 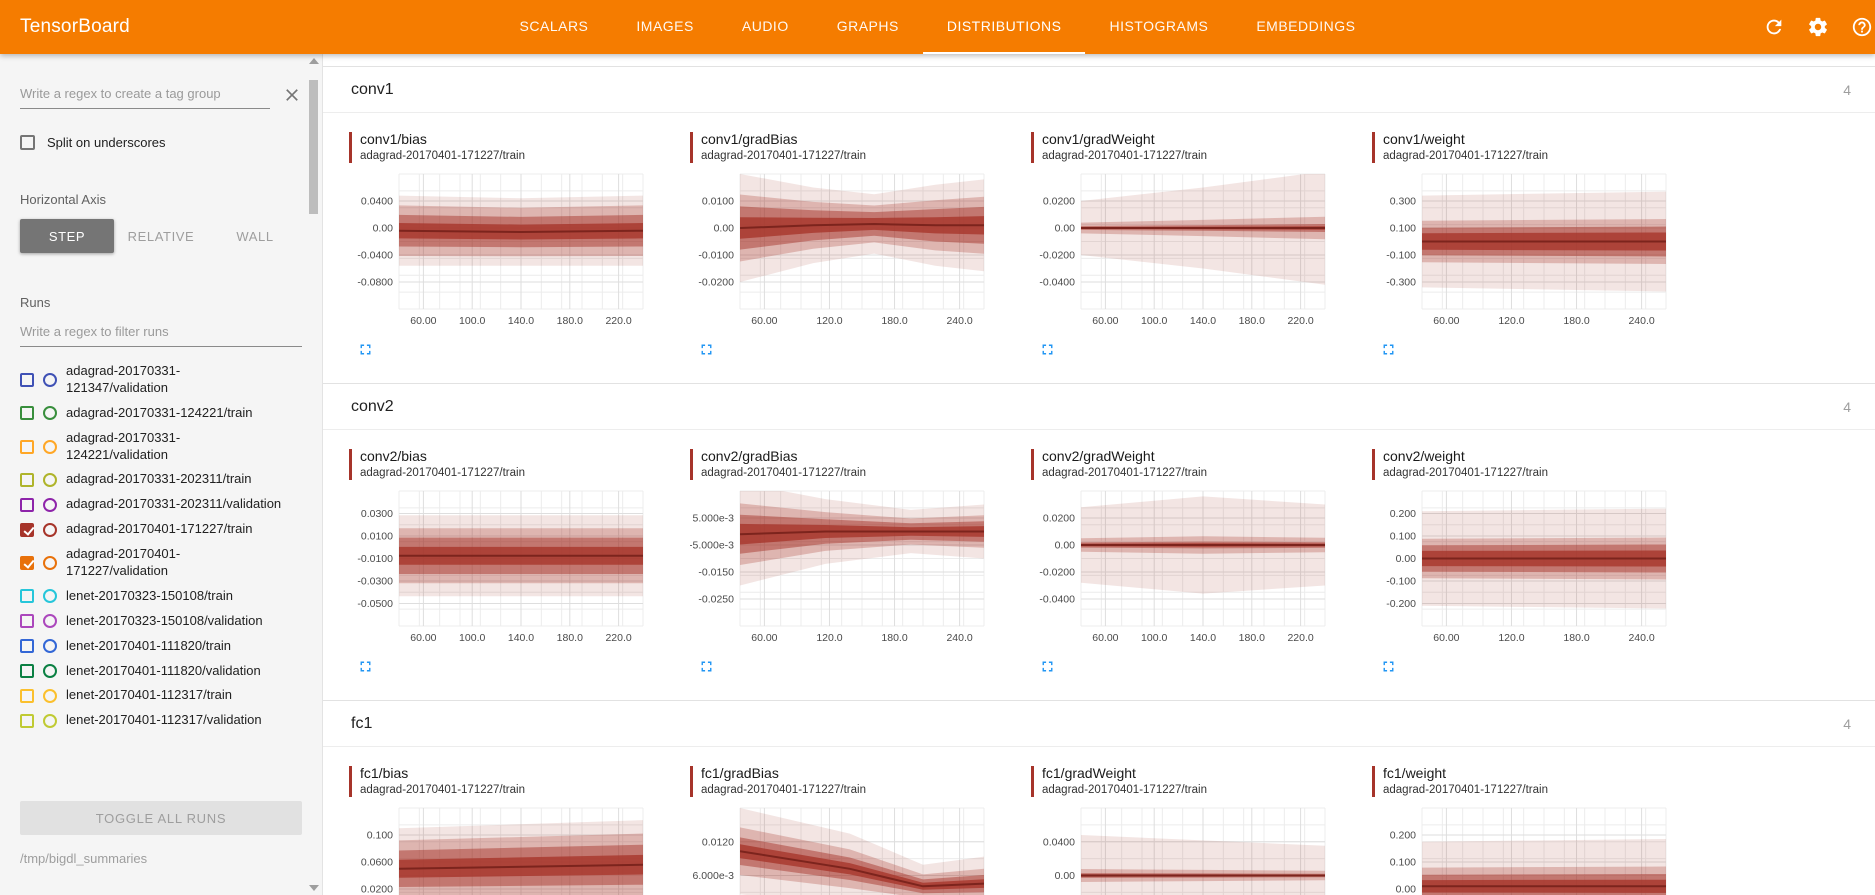 I want to click on horizontal-axis-toggle: STEP RELATIVE WALL, so click(x=161, y=236).